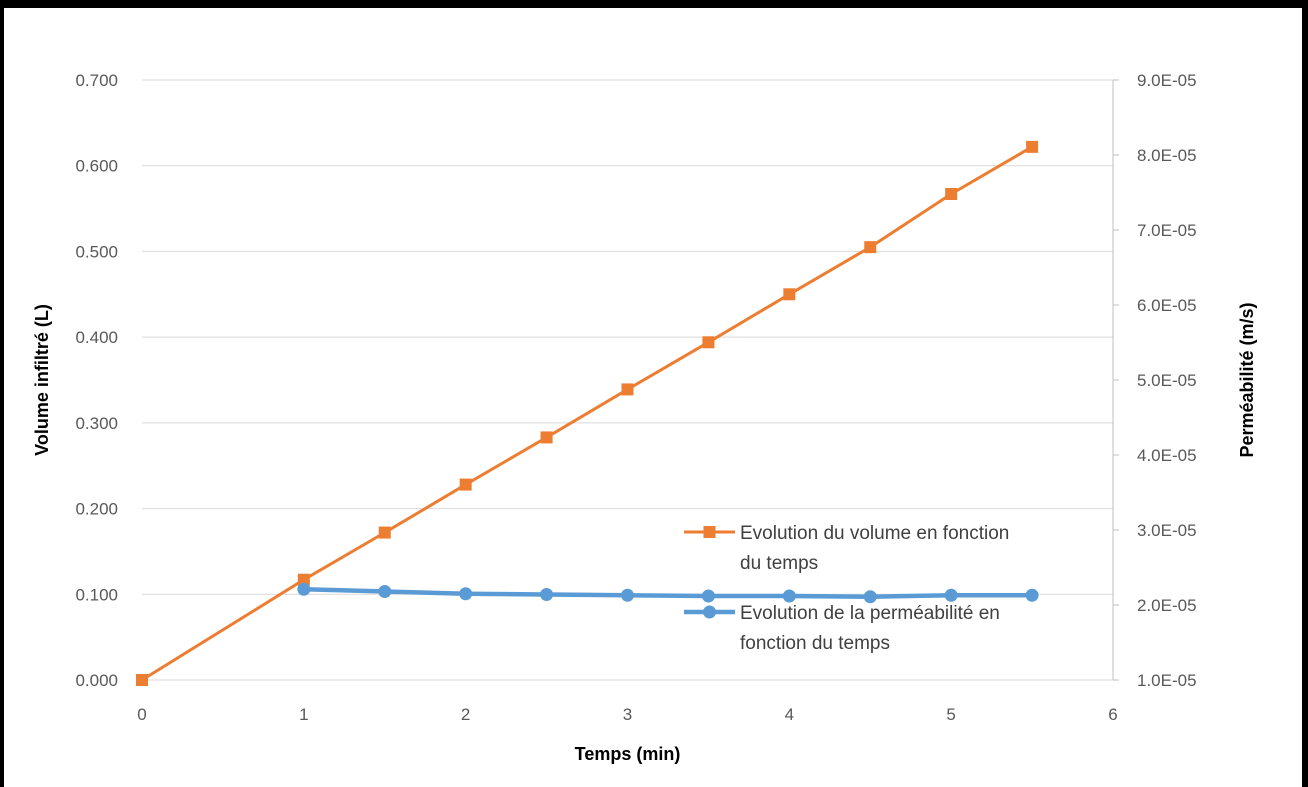 This screenshot has height=787, width=1308. What do you see at coordinates (1167, 230) in the screenshot?
I see `y2-tick-label: 7.0E-05` at bounding box center [1167, 230].